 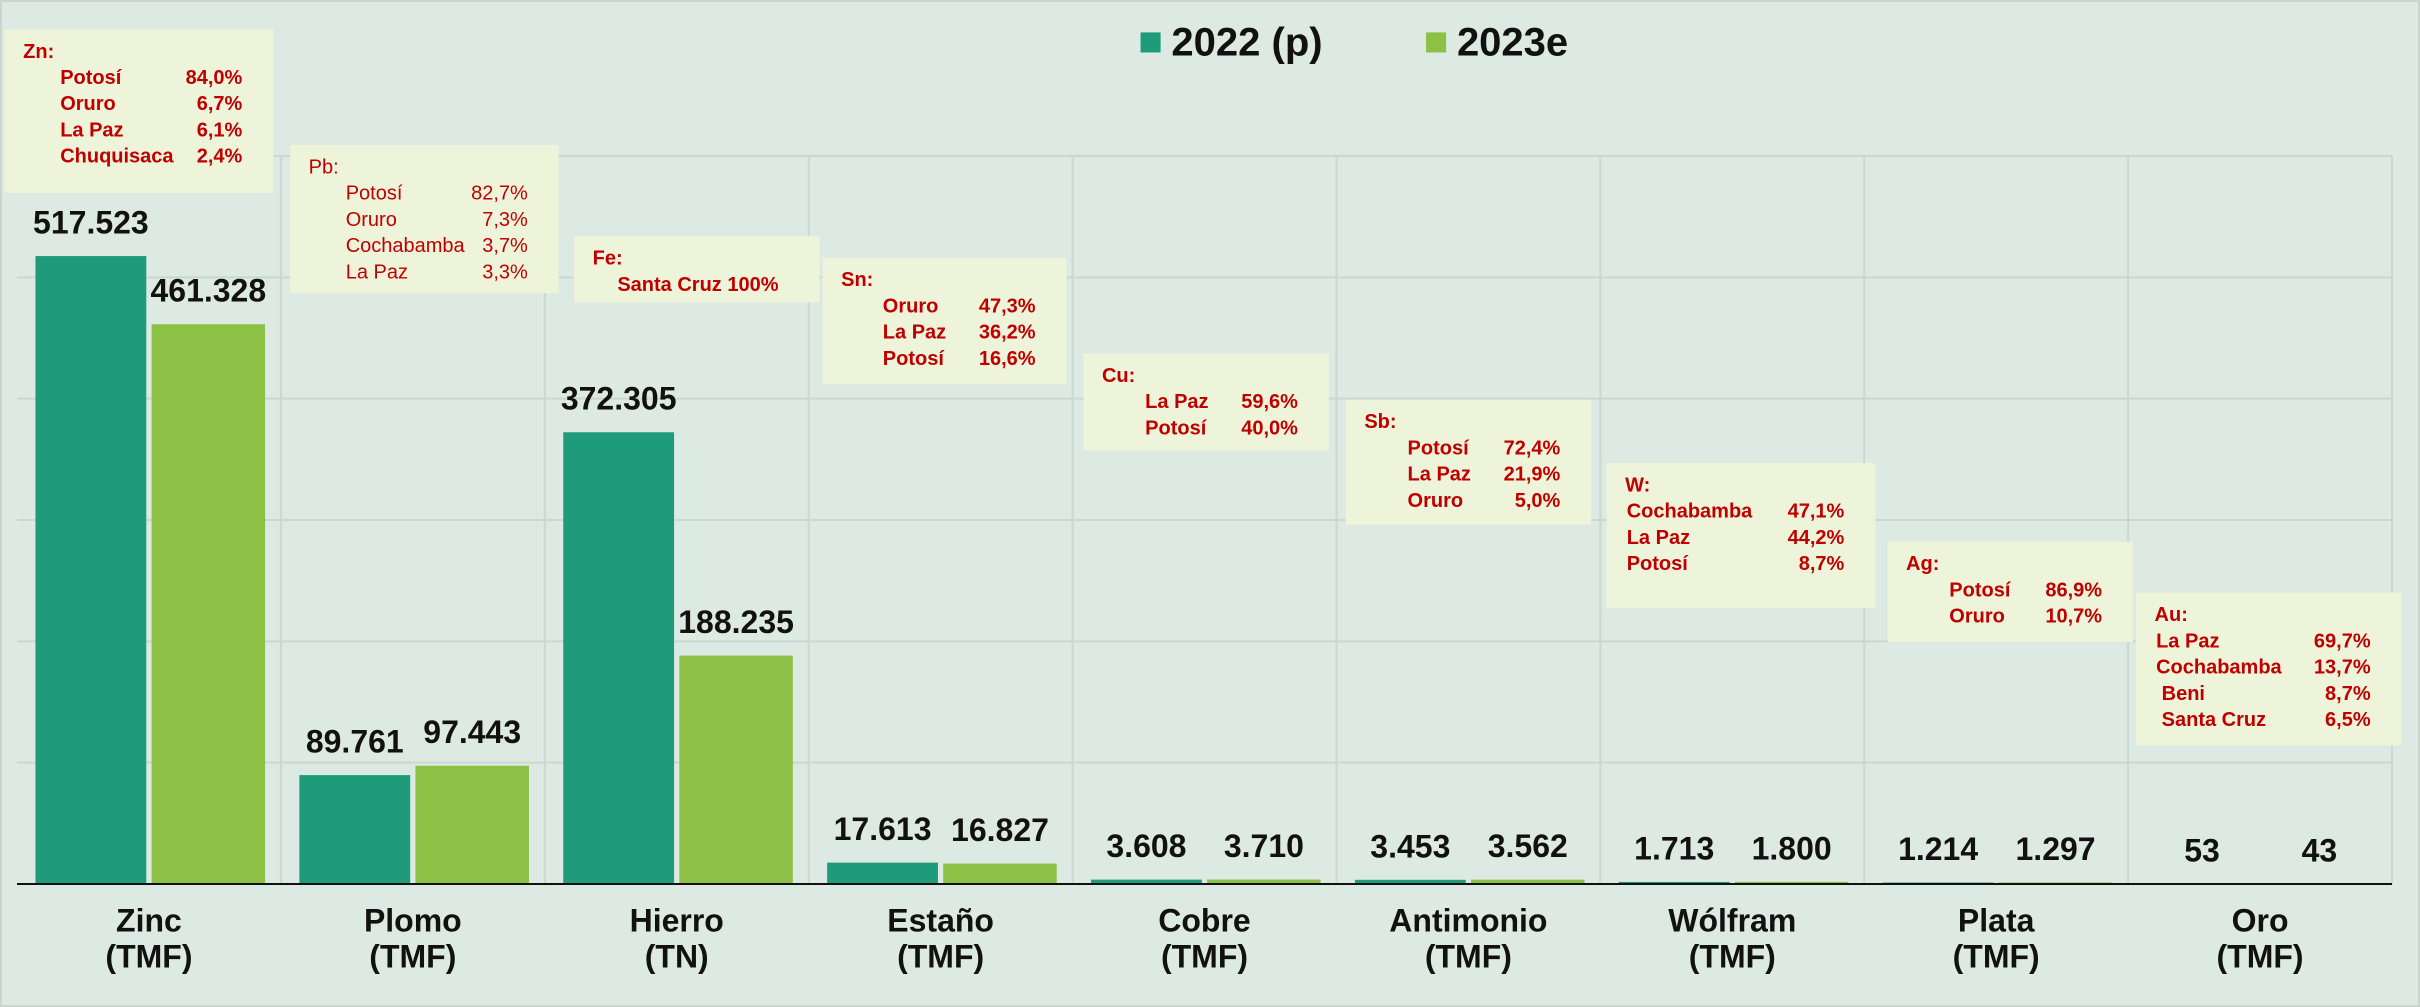 What do you see at coordinates (1996, 920) in the screenshot?
I see `x-tick-label: Plata` at bounding box center [1996, 920].